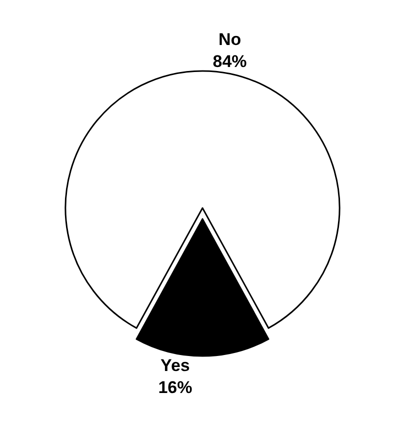  Describe the element at coordinates (229, 61) in the screenshot. I see `data-label: 84%` at that location.